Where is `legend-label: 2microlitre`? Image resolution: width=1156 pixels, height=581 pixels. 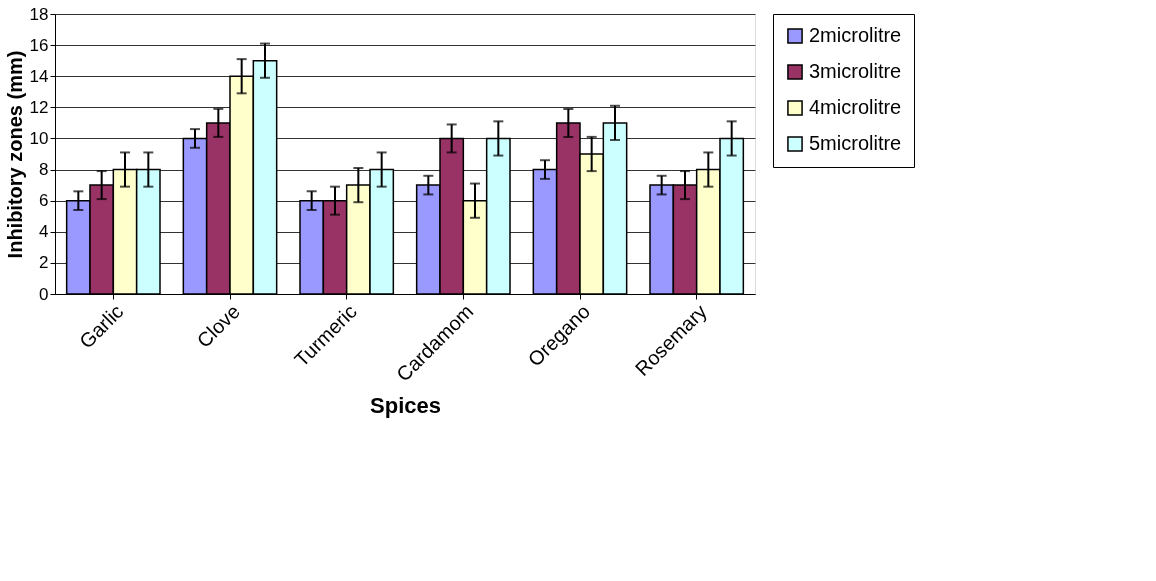
legend-label: 2microlitre is located at coordinates (855, 35).